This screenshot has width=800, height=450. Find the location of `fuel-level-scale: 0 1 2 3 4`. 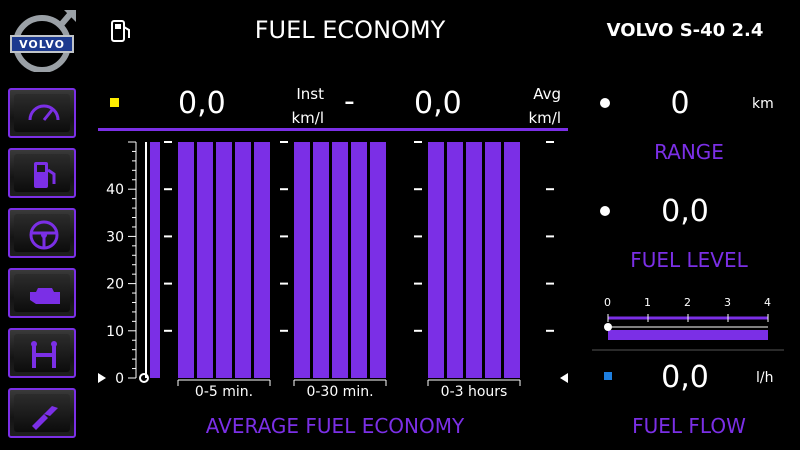

fuel-level-scale: 0 1 2 3 4 is located at coordinates (688, 320).